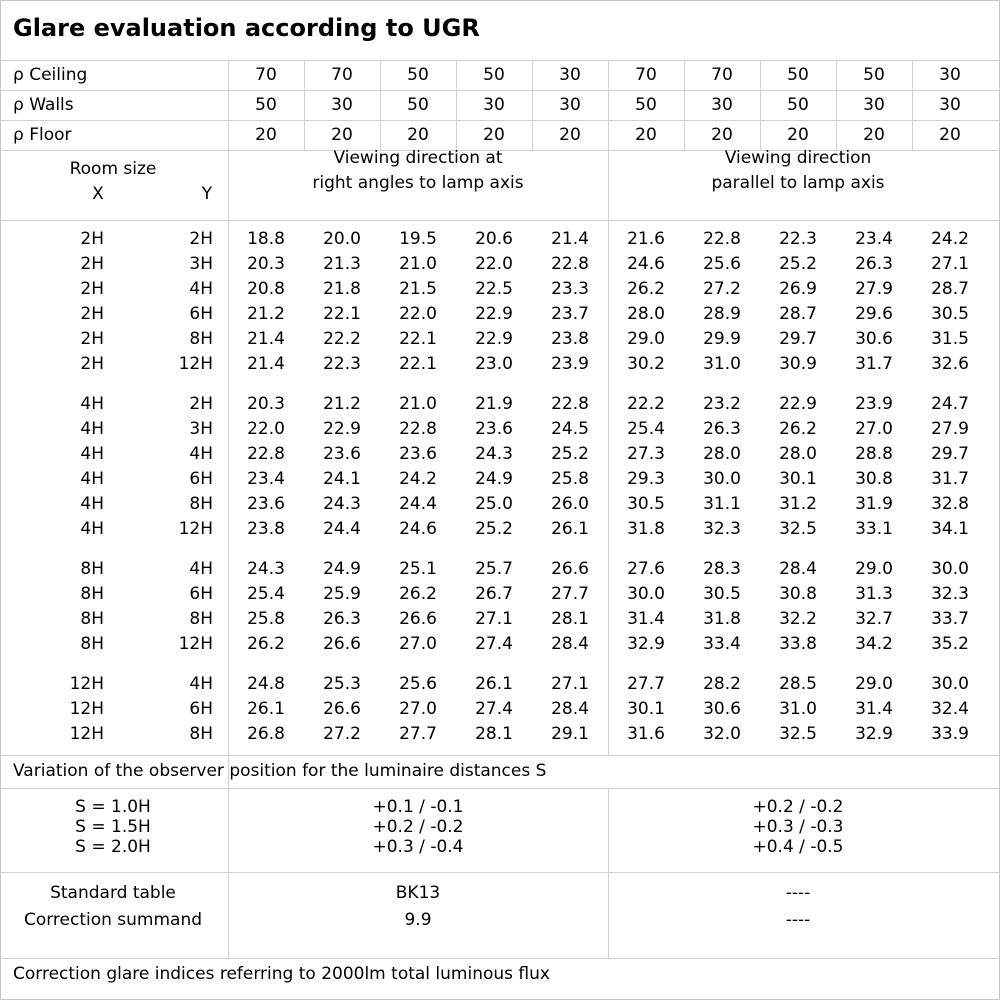 Image resolution: width=1000 pixels, height=1000 pixels. Describe the element at coordinates (646, 569) in the screenshot. I see `ugr-value: 27.6` at that location.